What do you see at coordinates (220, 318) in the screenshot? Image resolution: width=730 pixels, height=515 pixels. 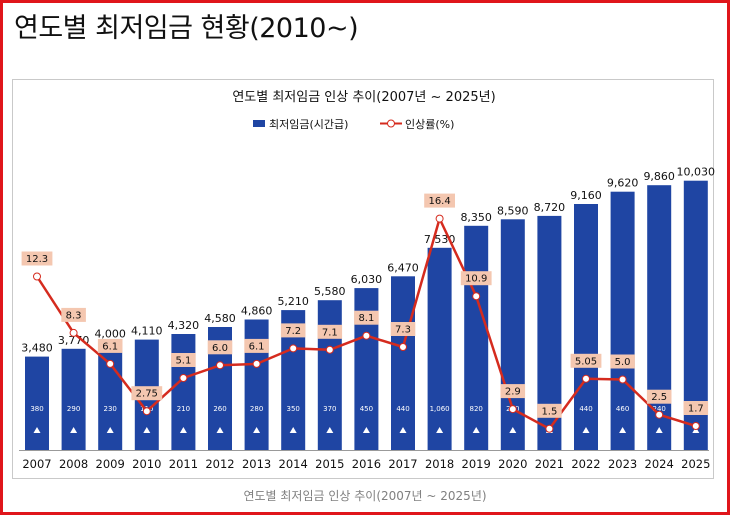 I see `bar-value-label: 4,580` at bounding box center [220, 318].